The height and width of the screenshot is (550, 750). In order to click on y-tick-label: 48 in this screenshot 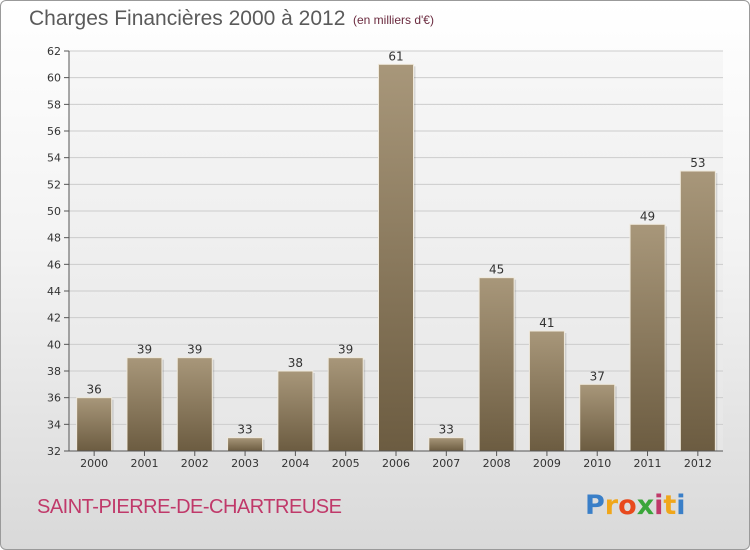, I will do `click(54, 238)`.